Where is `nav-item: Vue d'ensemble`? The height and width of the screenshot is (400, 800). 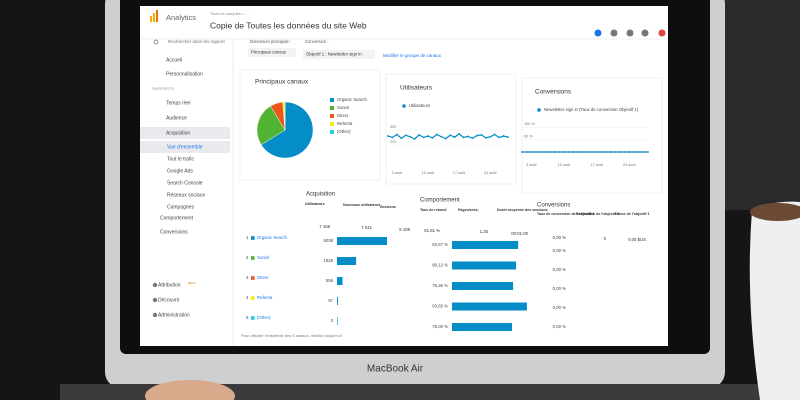 nav-item: Vue d'ensemble is located at coordinates (185, 147).